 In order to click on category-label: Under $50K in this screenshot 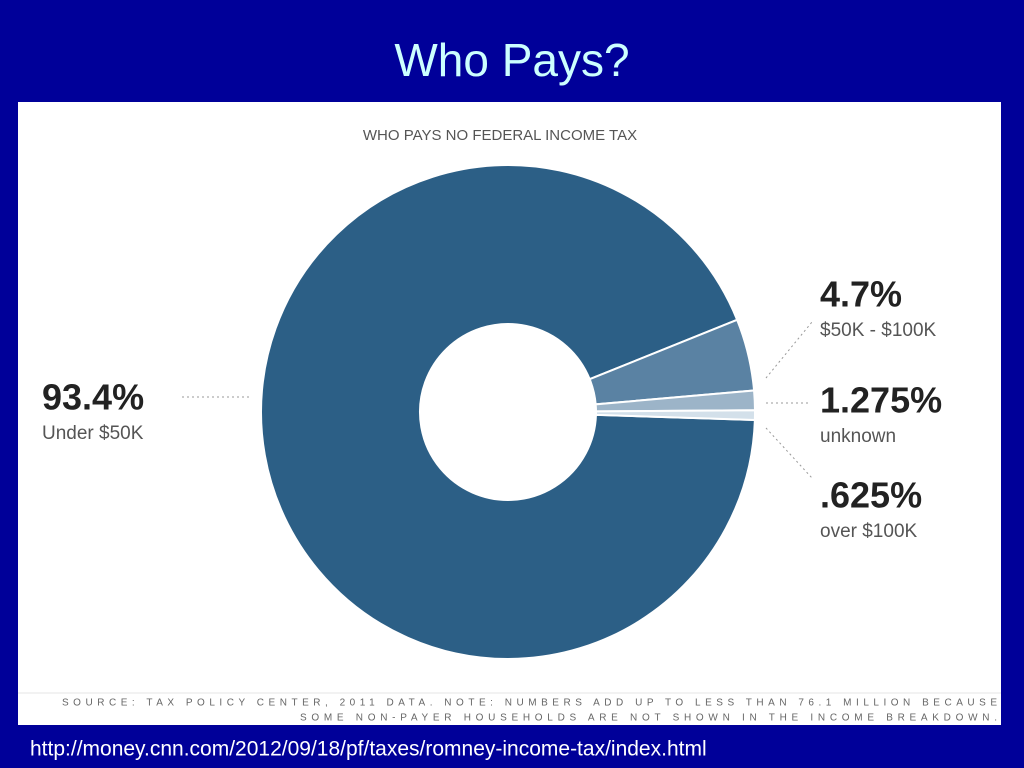, I will do `click(93, 433)`.